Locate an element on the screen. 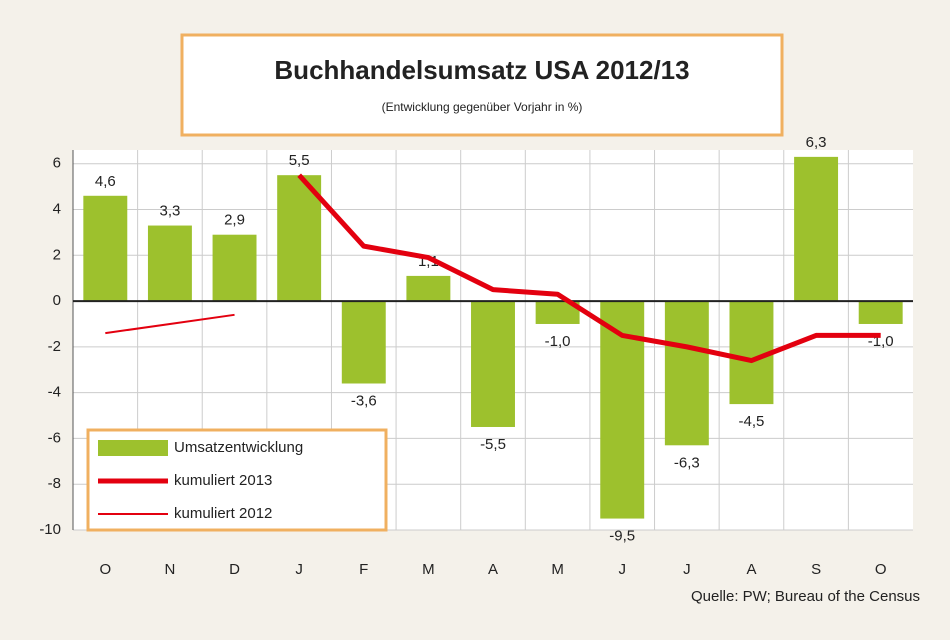 This screenshot has width=950, height=640. chart-title: Buchhandelsumsatz USA 2012/13 is located at coordinates (481, 70).